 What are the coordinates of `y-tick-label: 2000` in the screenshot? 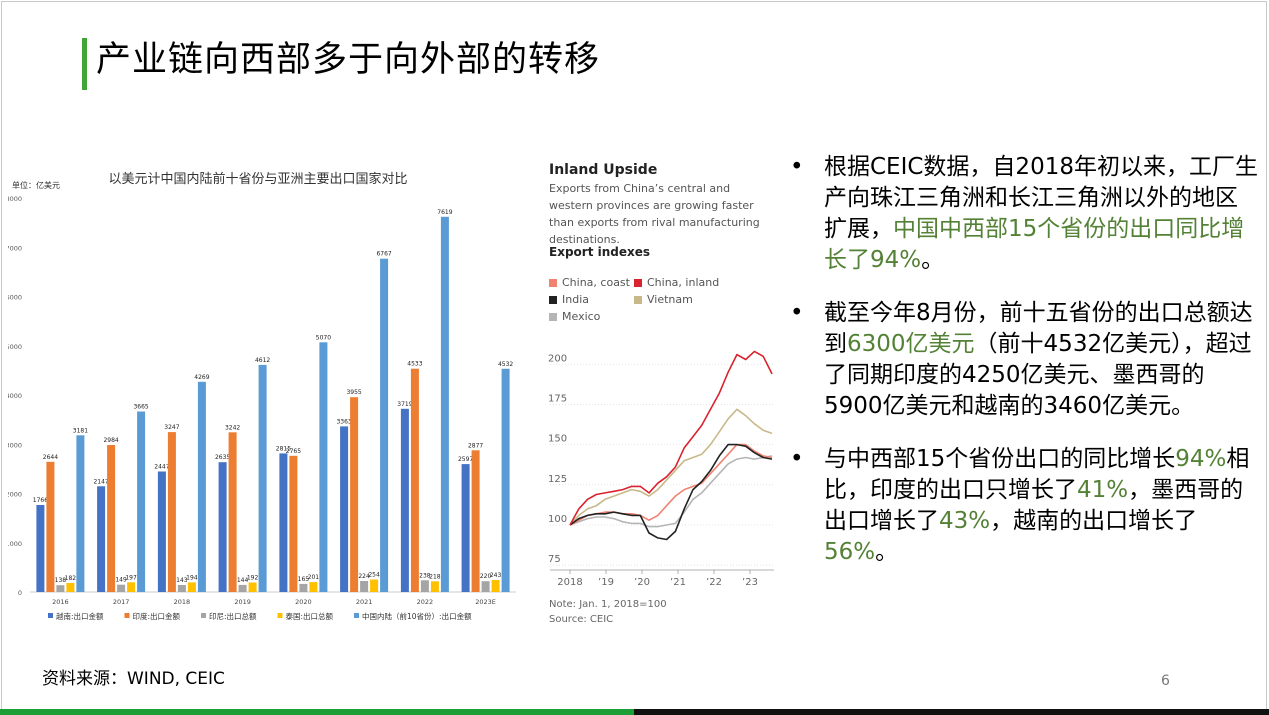 It's located at (15, 495).